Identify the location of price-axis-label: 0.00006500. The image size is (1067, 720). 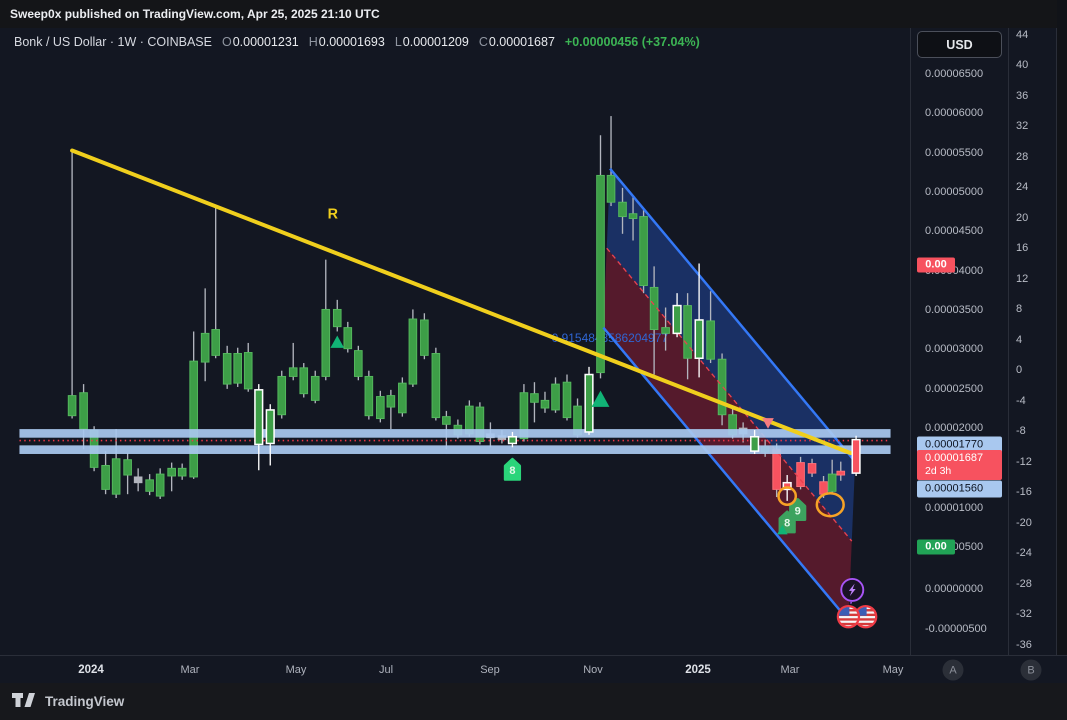
(954, 74).